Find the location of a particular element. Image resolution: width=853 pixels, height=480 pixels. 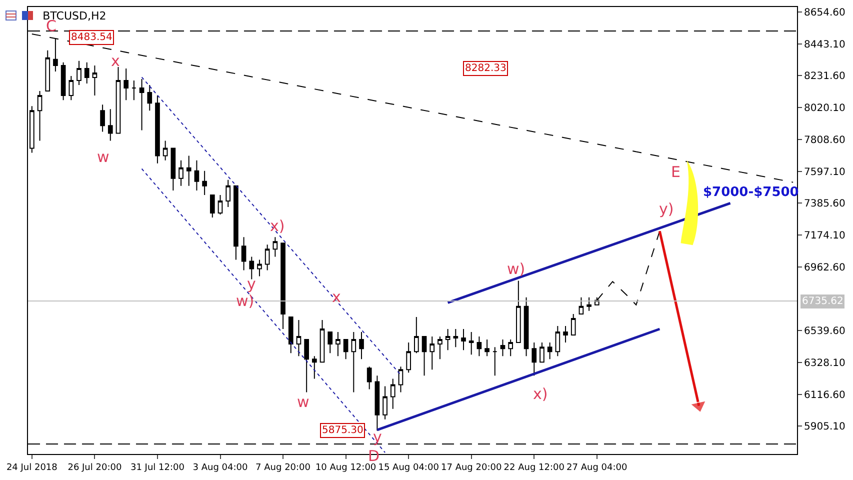

y-tick-label: 7385.60 is located at coordinates (825, 204).